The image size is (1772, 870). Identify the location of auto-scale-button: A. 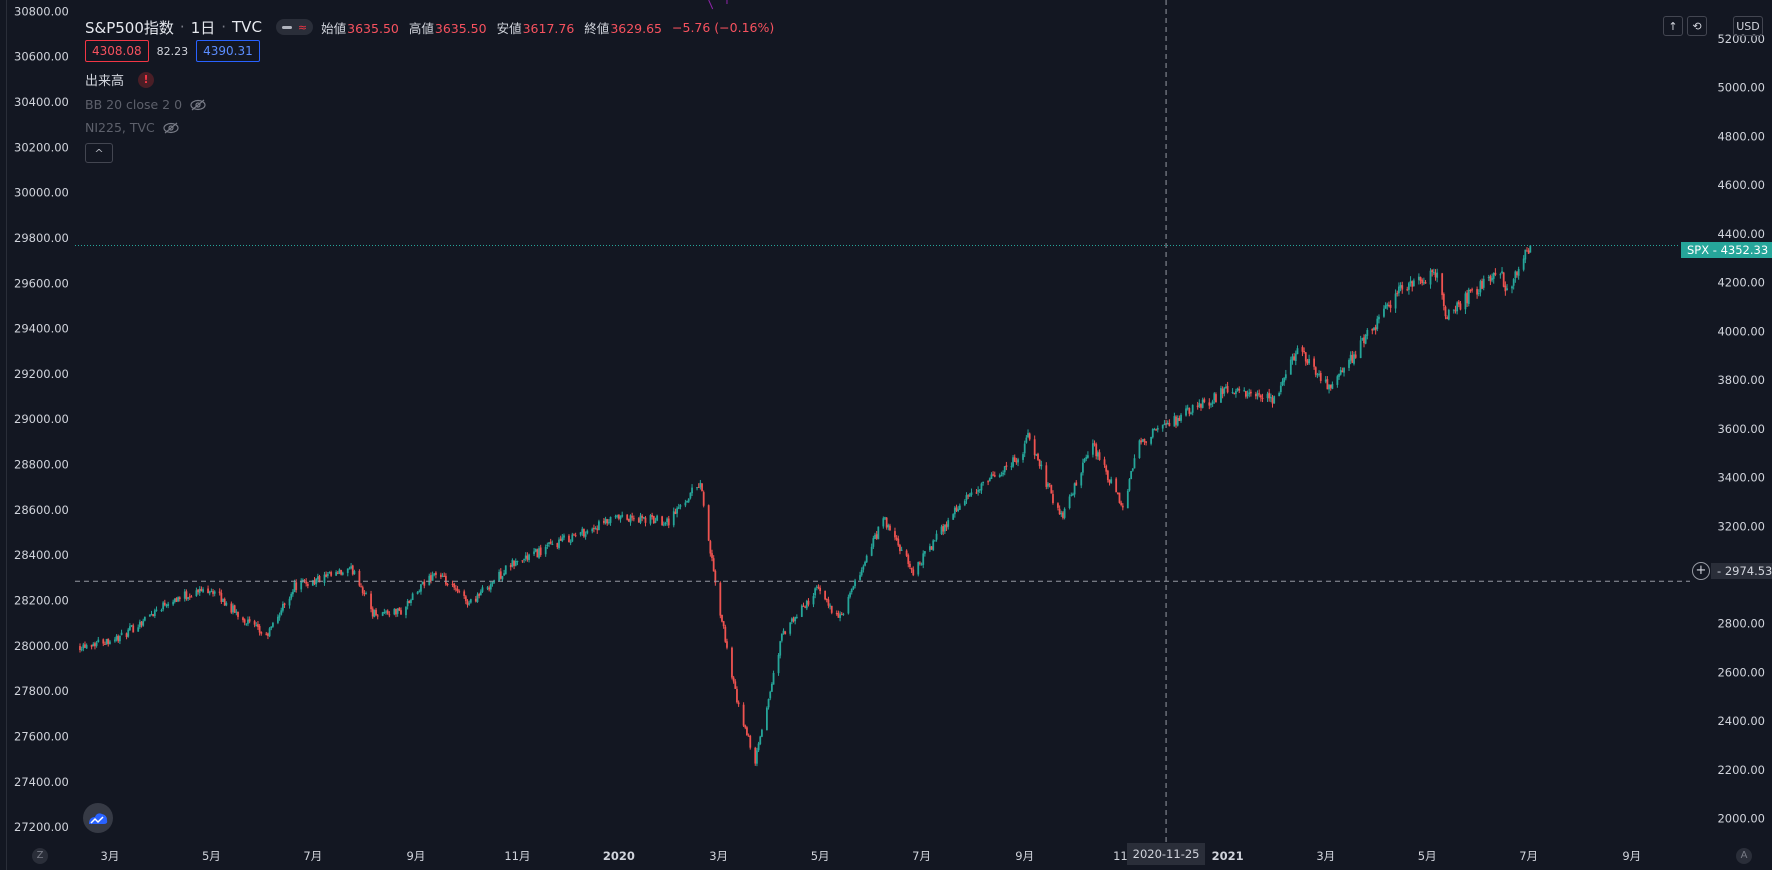
(1744, 856).